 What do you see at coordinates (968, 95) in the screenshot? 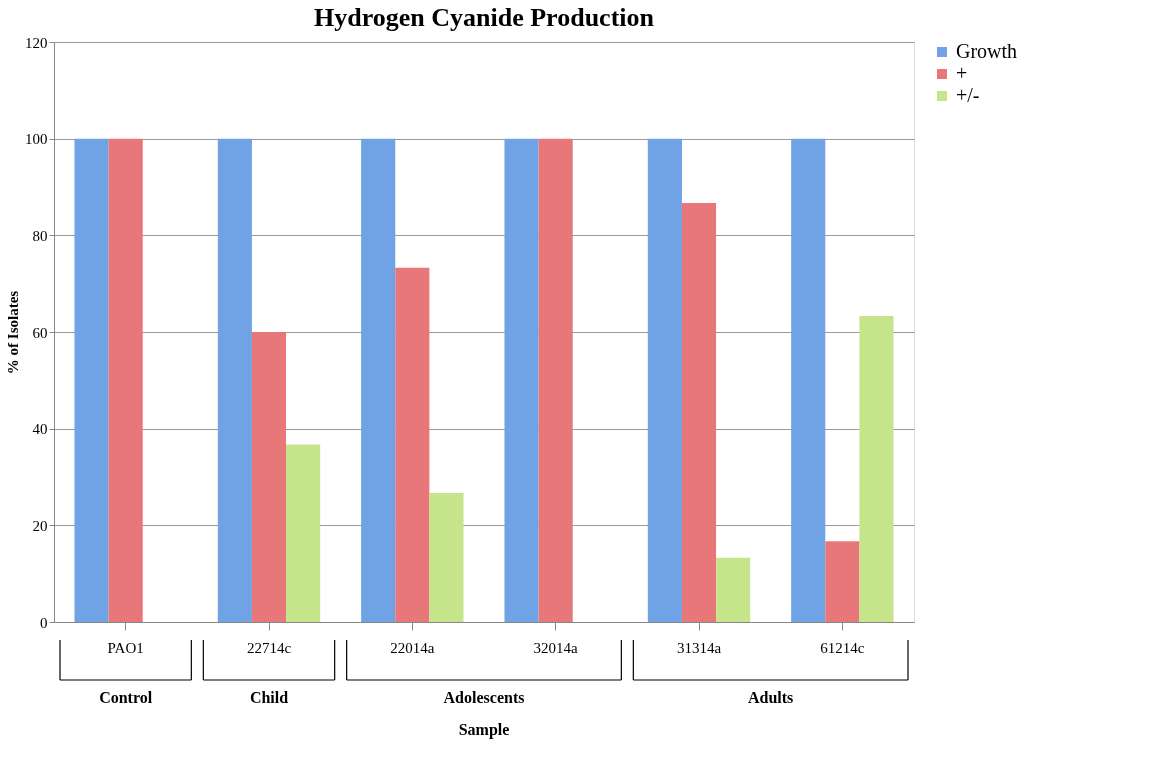
I see `legend-label: +/-` at bounding box center [968, 95].